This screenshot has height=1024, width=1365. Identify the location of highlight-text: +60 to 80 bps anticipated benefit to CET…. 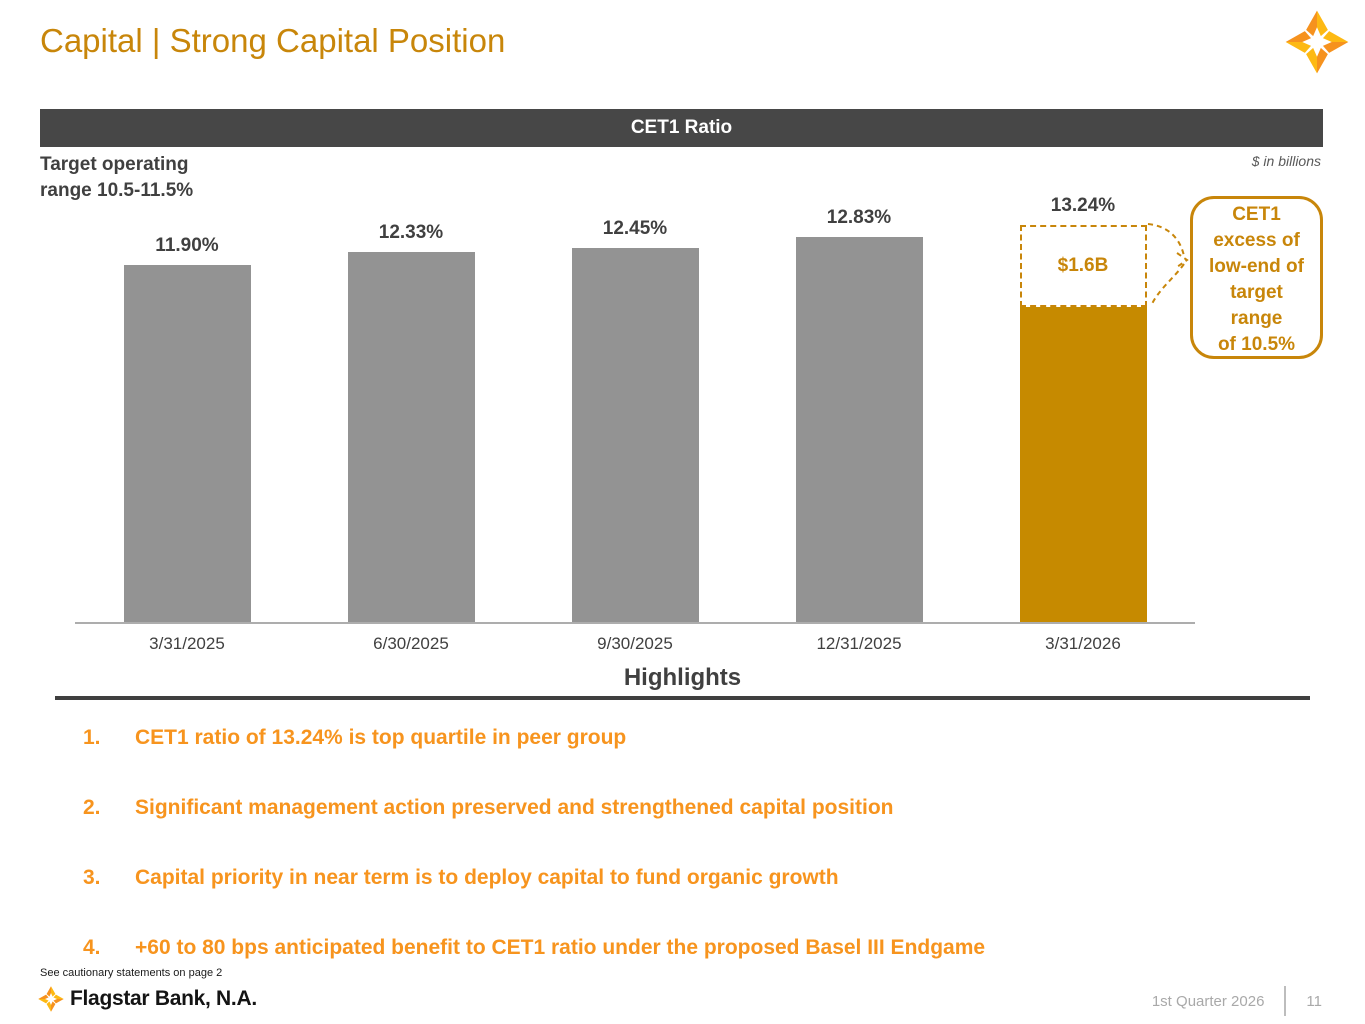
(560, 947).